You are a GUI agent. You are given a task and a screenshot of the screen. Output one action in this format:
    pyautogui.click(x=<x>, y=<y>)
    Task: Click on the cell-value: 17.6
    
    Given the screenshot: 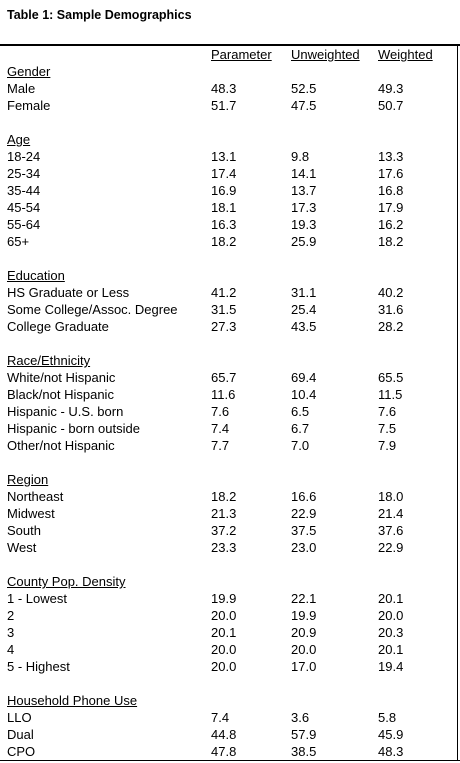 What is the action you would take?
    pyautogui.click(x=391, y=173)
    